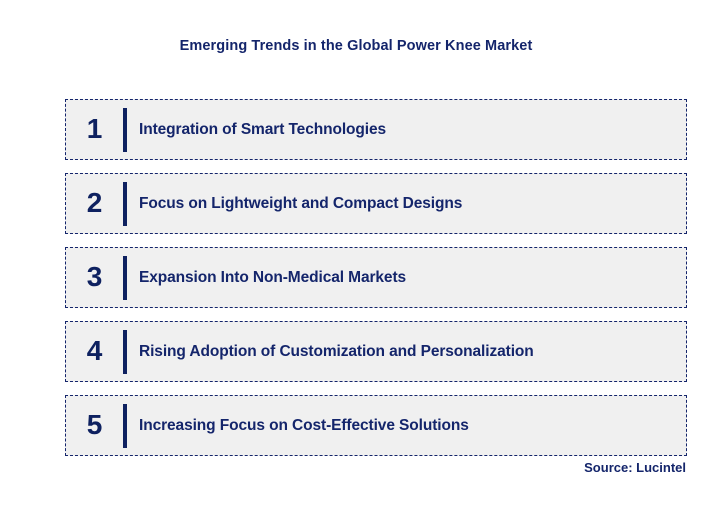 This screenshot has height=521, width=712. What do you see at coordinates (273, 277) in the screenshot?
I see `trend-label: Expansion Into Non-Medical Markets` at bounding box center [273, 277].